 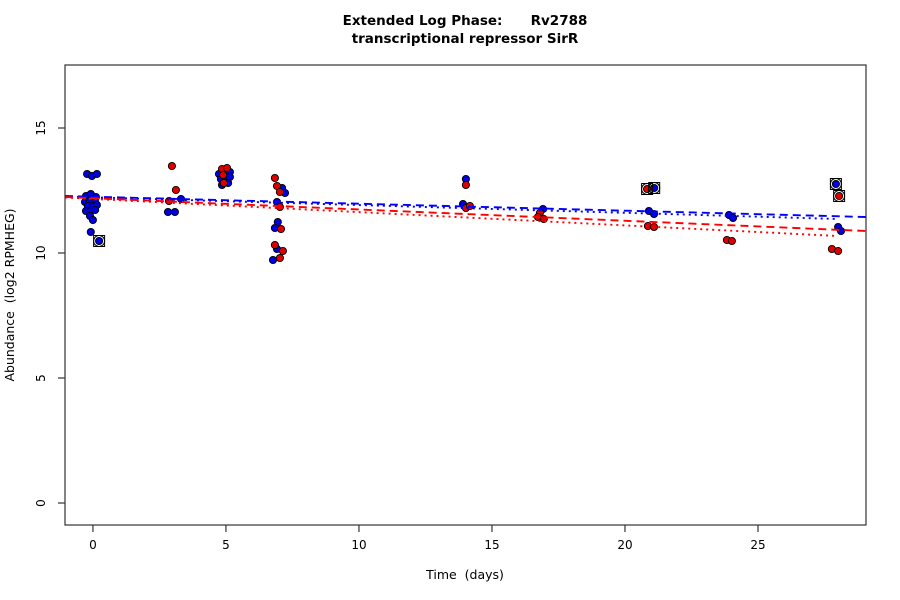 What do you see at coordinates (624, 545) in the screenshot?
I see `x-tick-label: 20` at bounding box center [624, 545].